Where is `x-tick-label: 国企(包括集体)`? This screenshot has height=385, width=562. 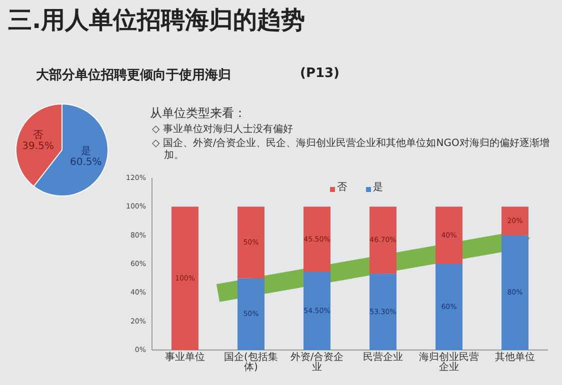 x-tick-label: 国企(包括集体) is located at coordinates (251, 362).